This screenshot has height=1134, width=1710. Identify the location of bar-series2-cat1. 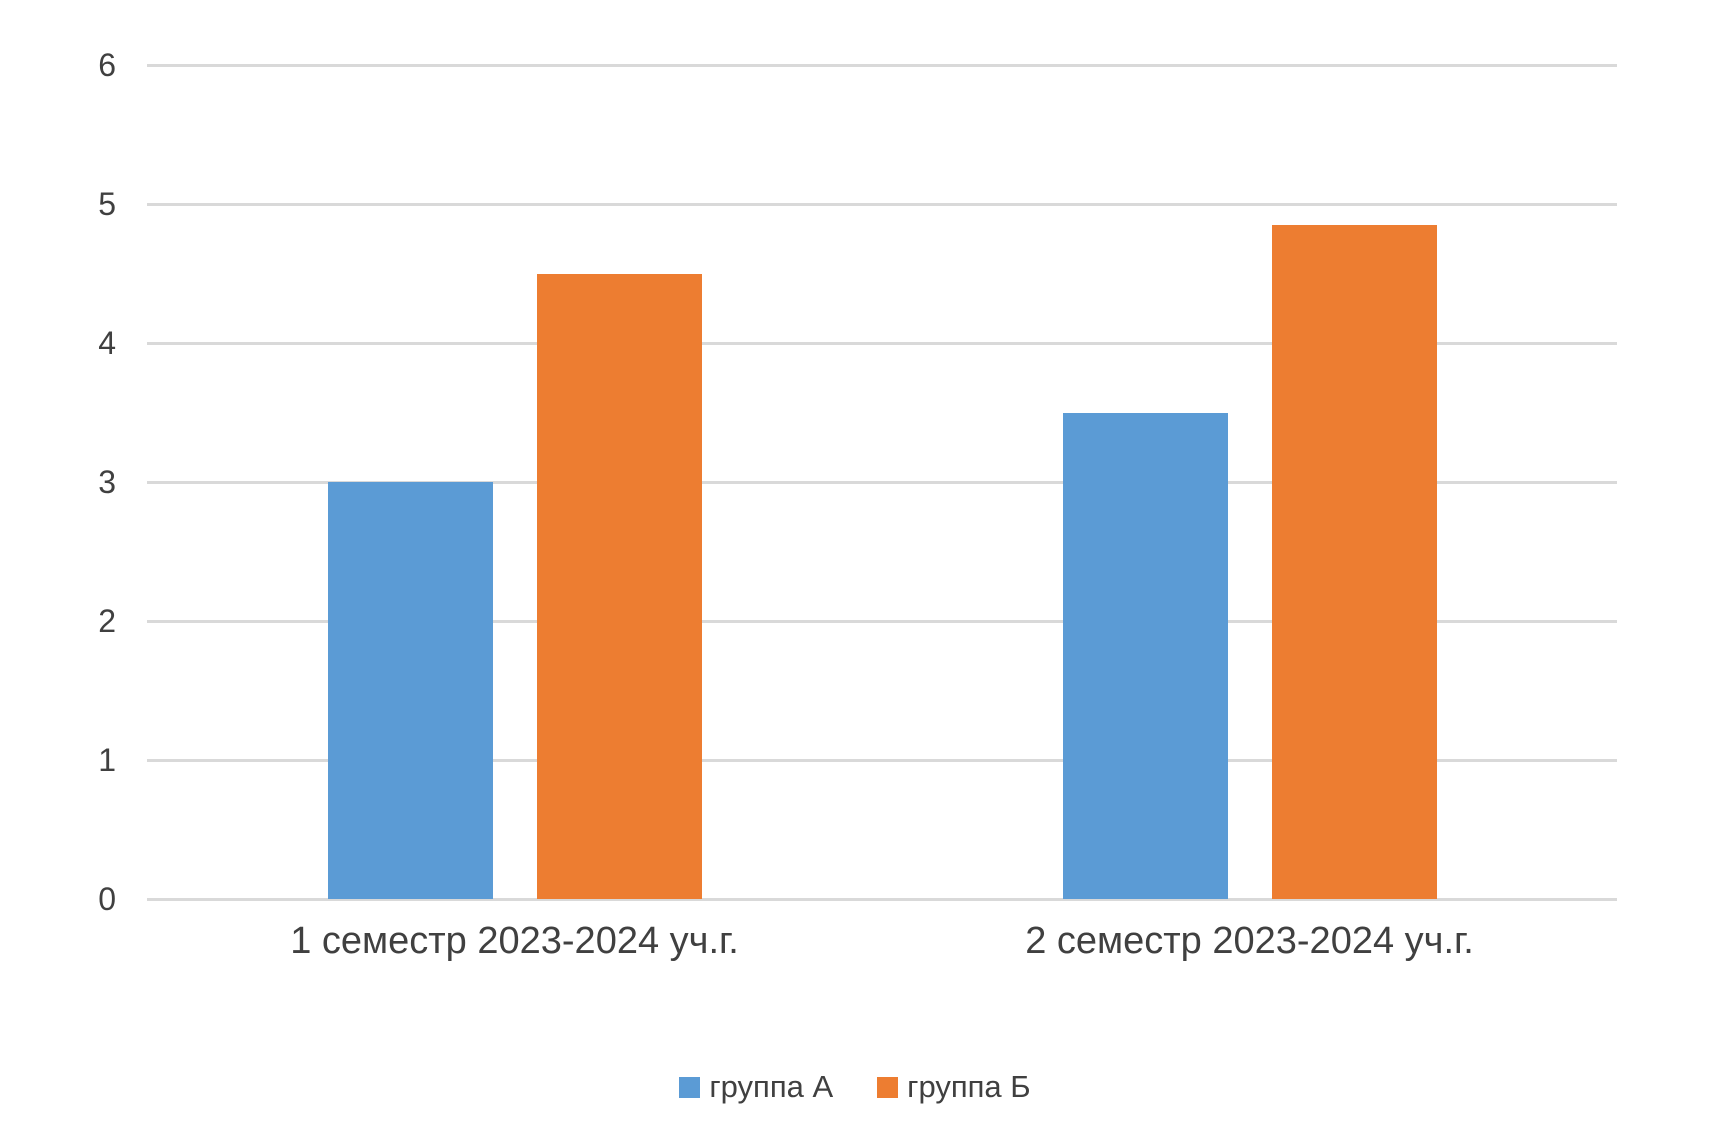
(619, 586).